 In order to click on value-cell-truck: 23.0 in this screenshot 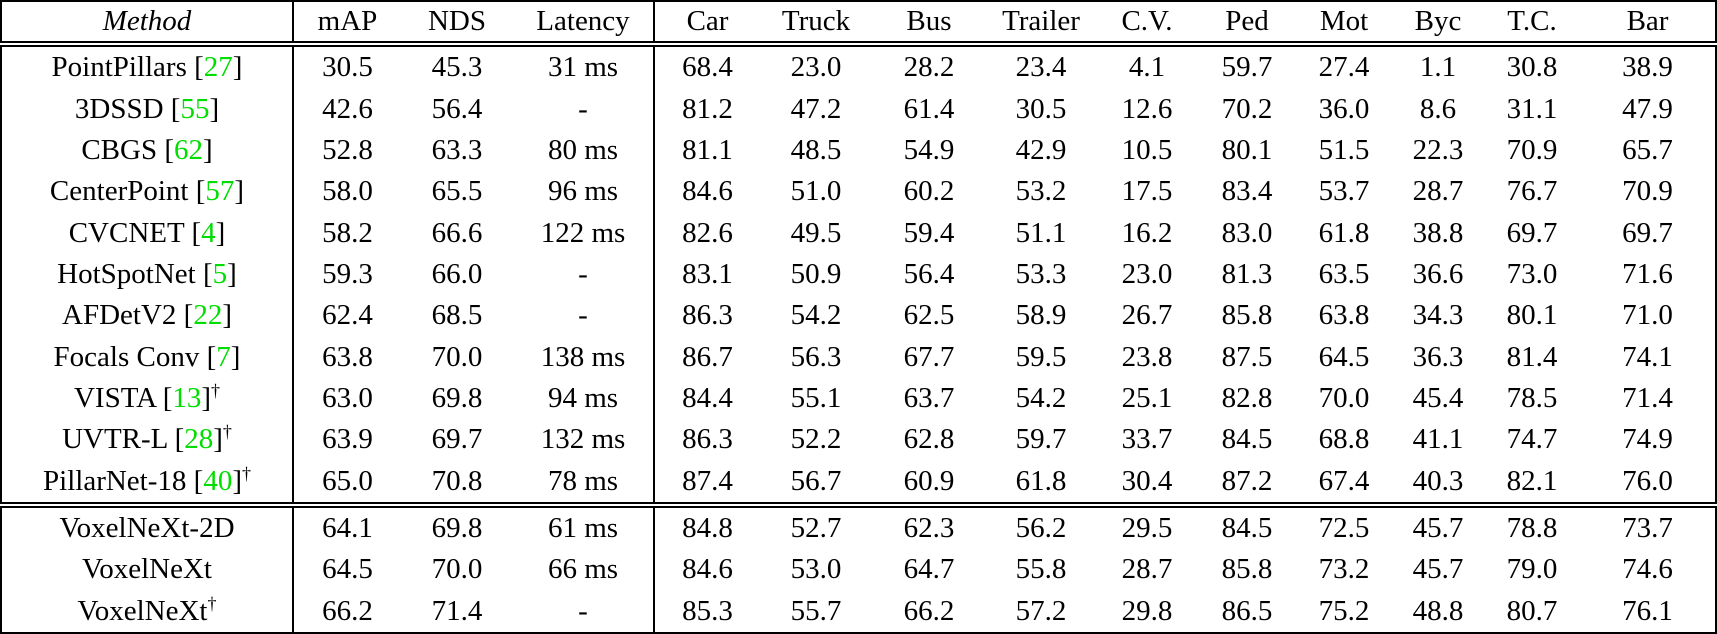, I will do `click(816, 67)`.